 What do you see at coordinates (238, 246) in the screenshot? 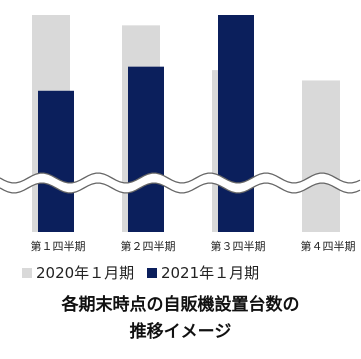
I see `category-label-q3: 第３四半期` at bounding box center [238, 246].